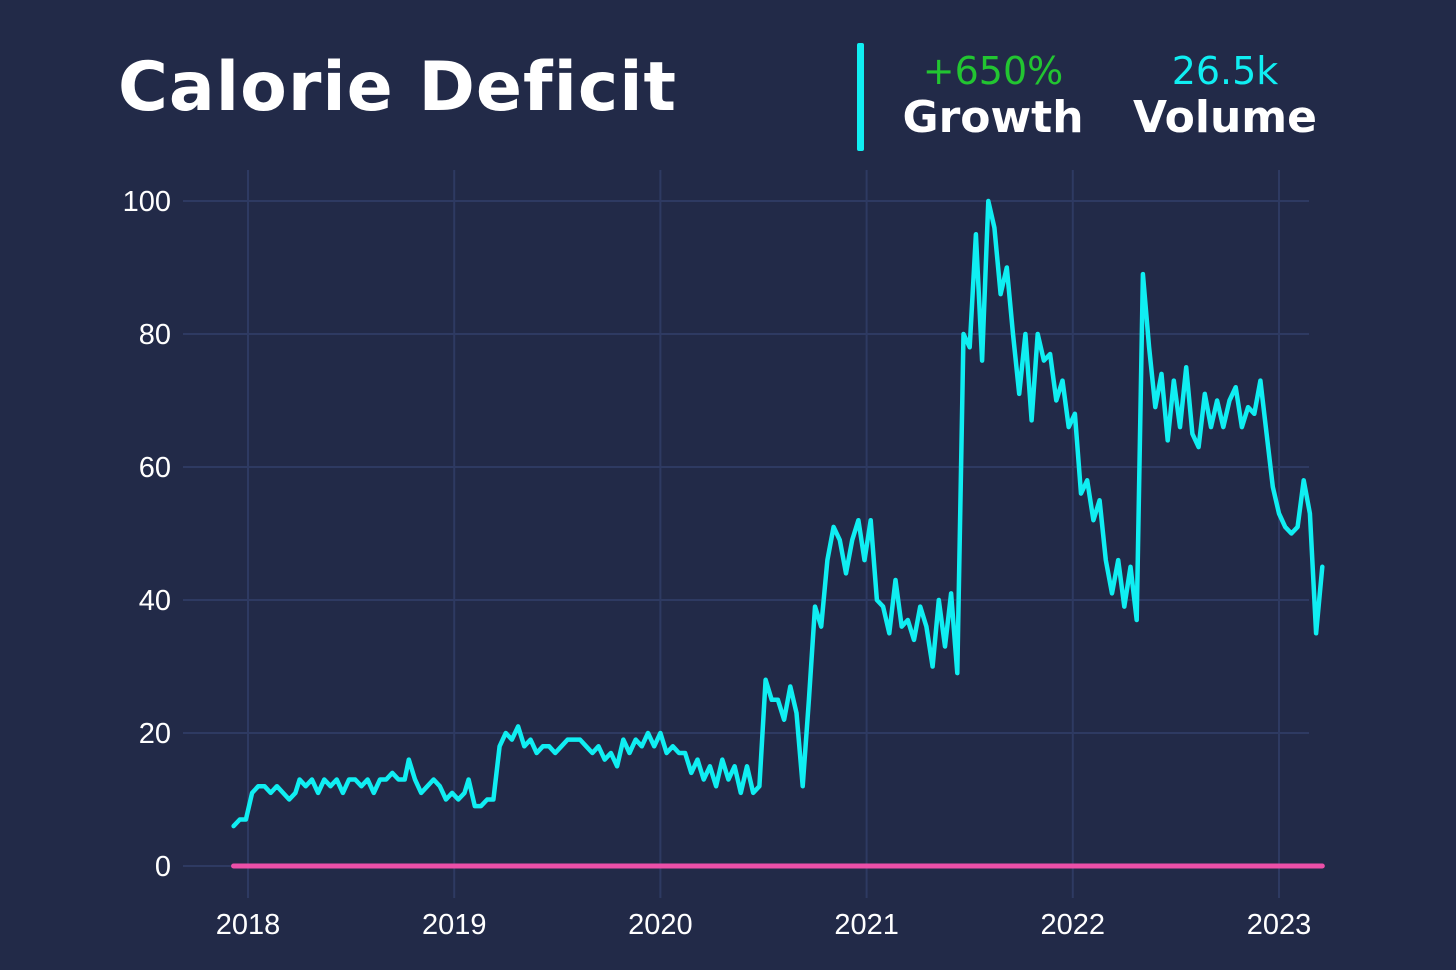  I want to click on volume-value: 26.5k, so click(1225, 71).